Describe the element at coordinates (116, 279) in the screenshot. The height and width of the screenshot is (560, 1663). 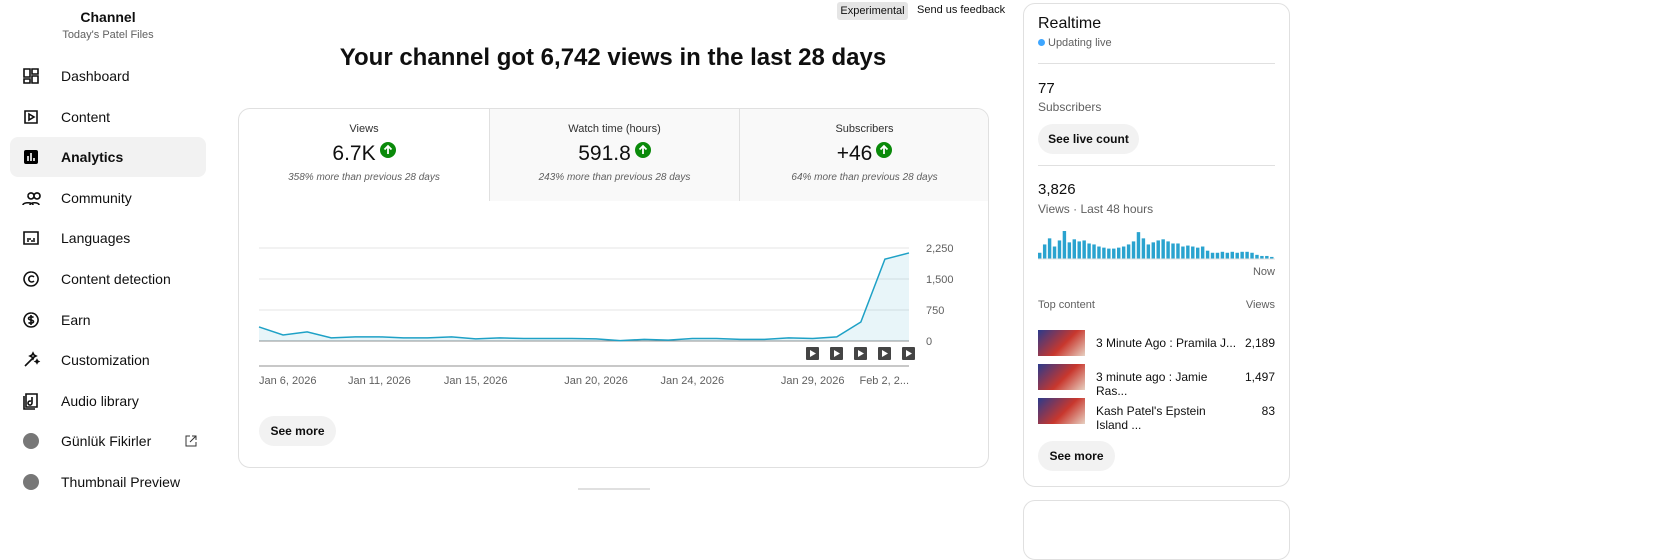
I see `nav-label: Content detection` at that location.